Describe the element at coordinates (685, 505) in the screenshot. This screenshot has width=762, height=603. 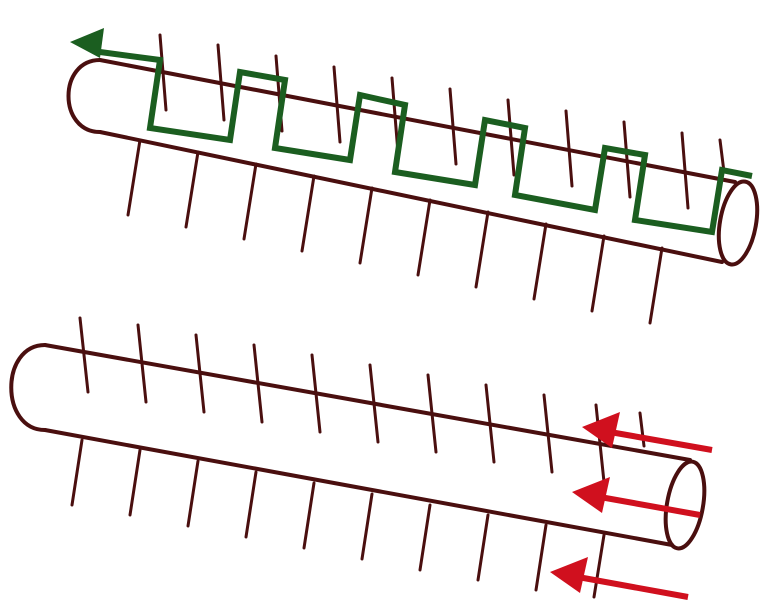
I see `lower-tube-open-end` at that location.